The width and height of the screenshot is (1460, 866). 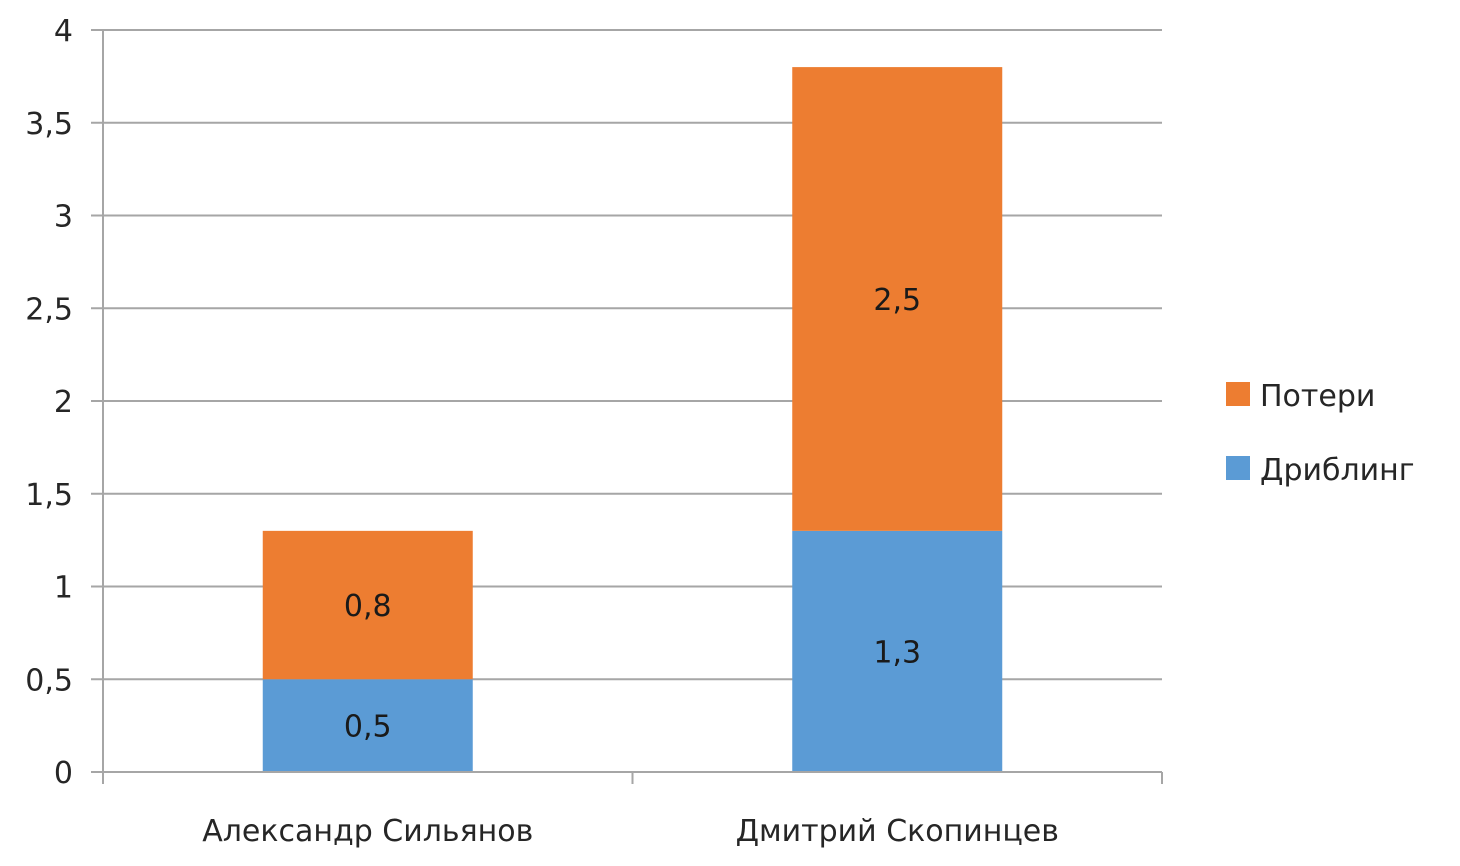 What do you see at coordinates (1337, 470) in the screenshot?
I see `legend-label: Дриблинг` at bounding box center [1337, 470].